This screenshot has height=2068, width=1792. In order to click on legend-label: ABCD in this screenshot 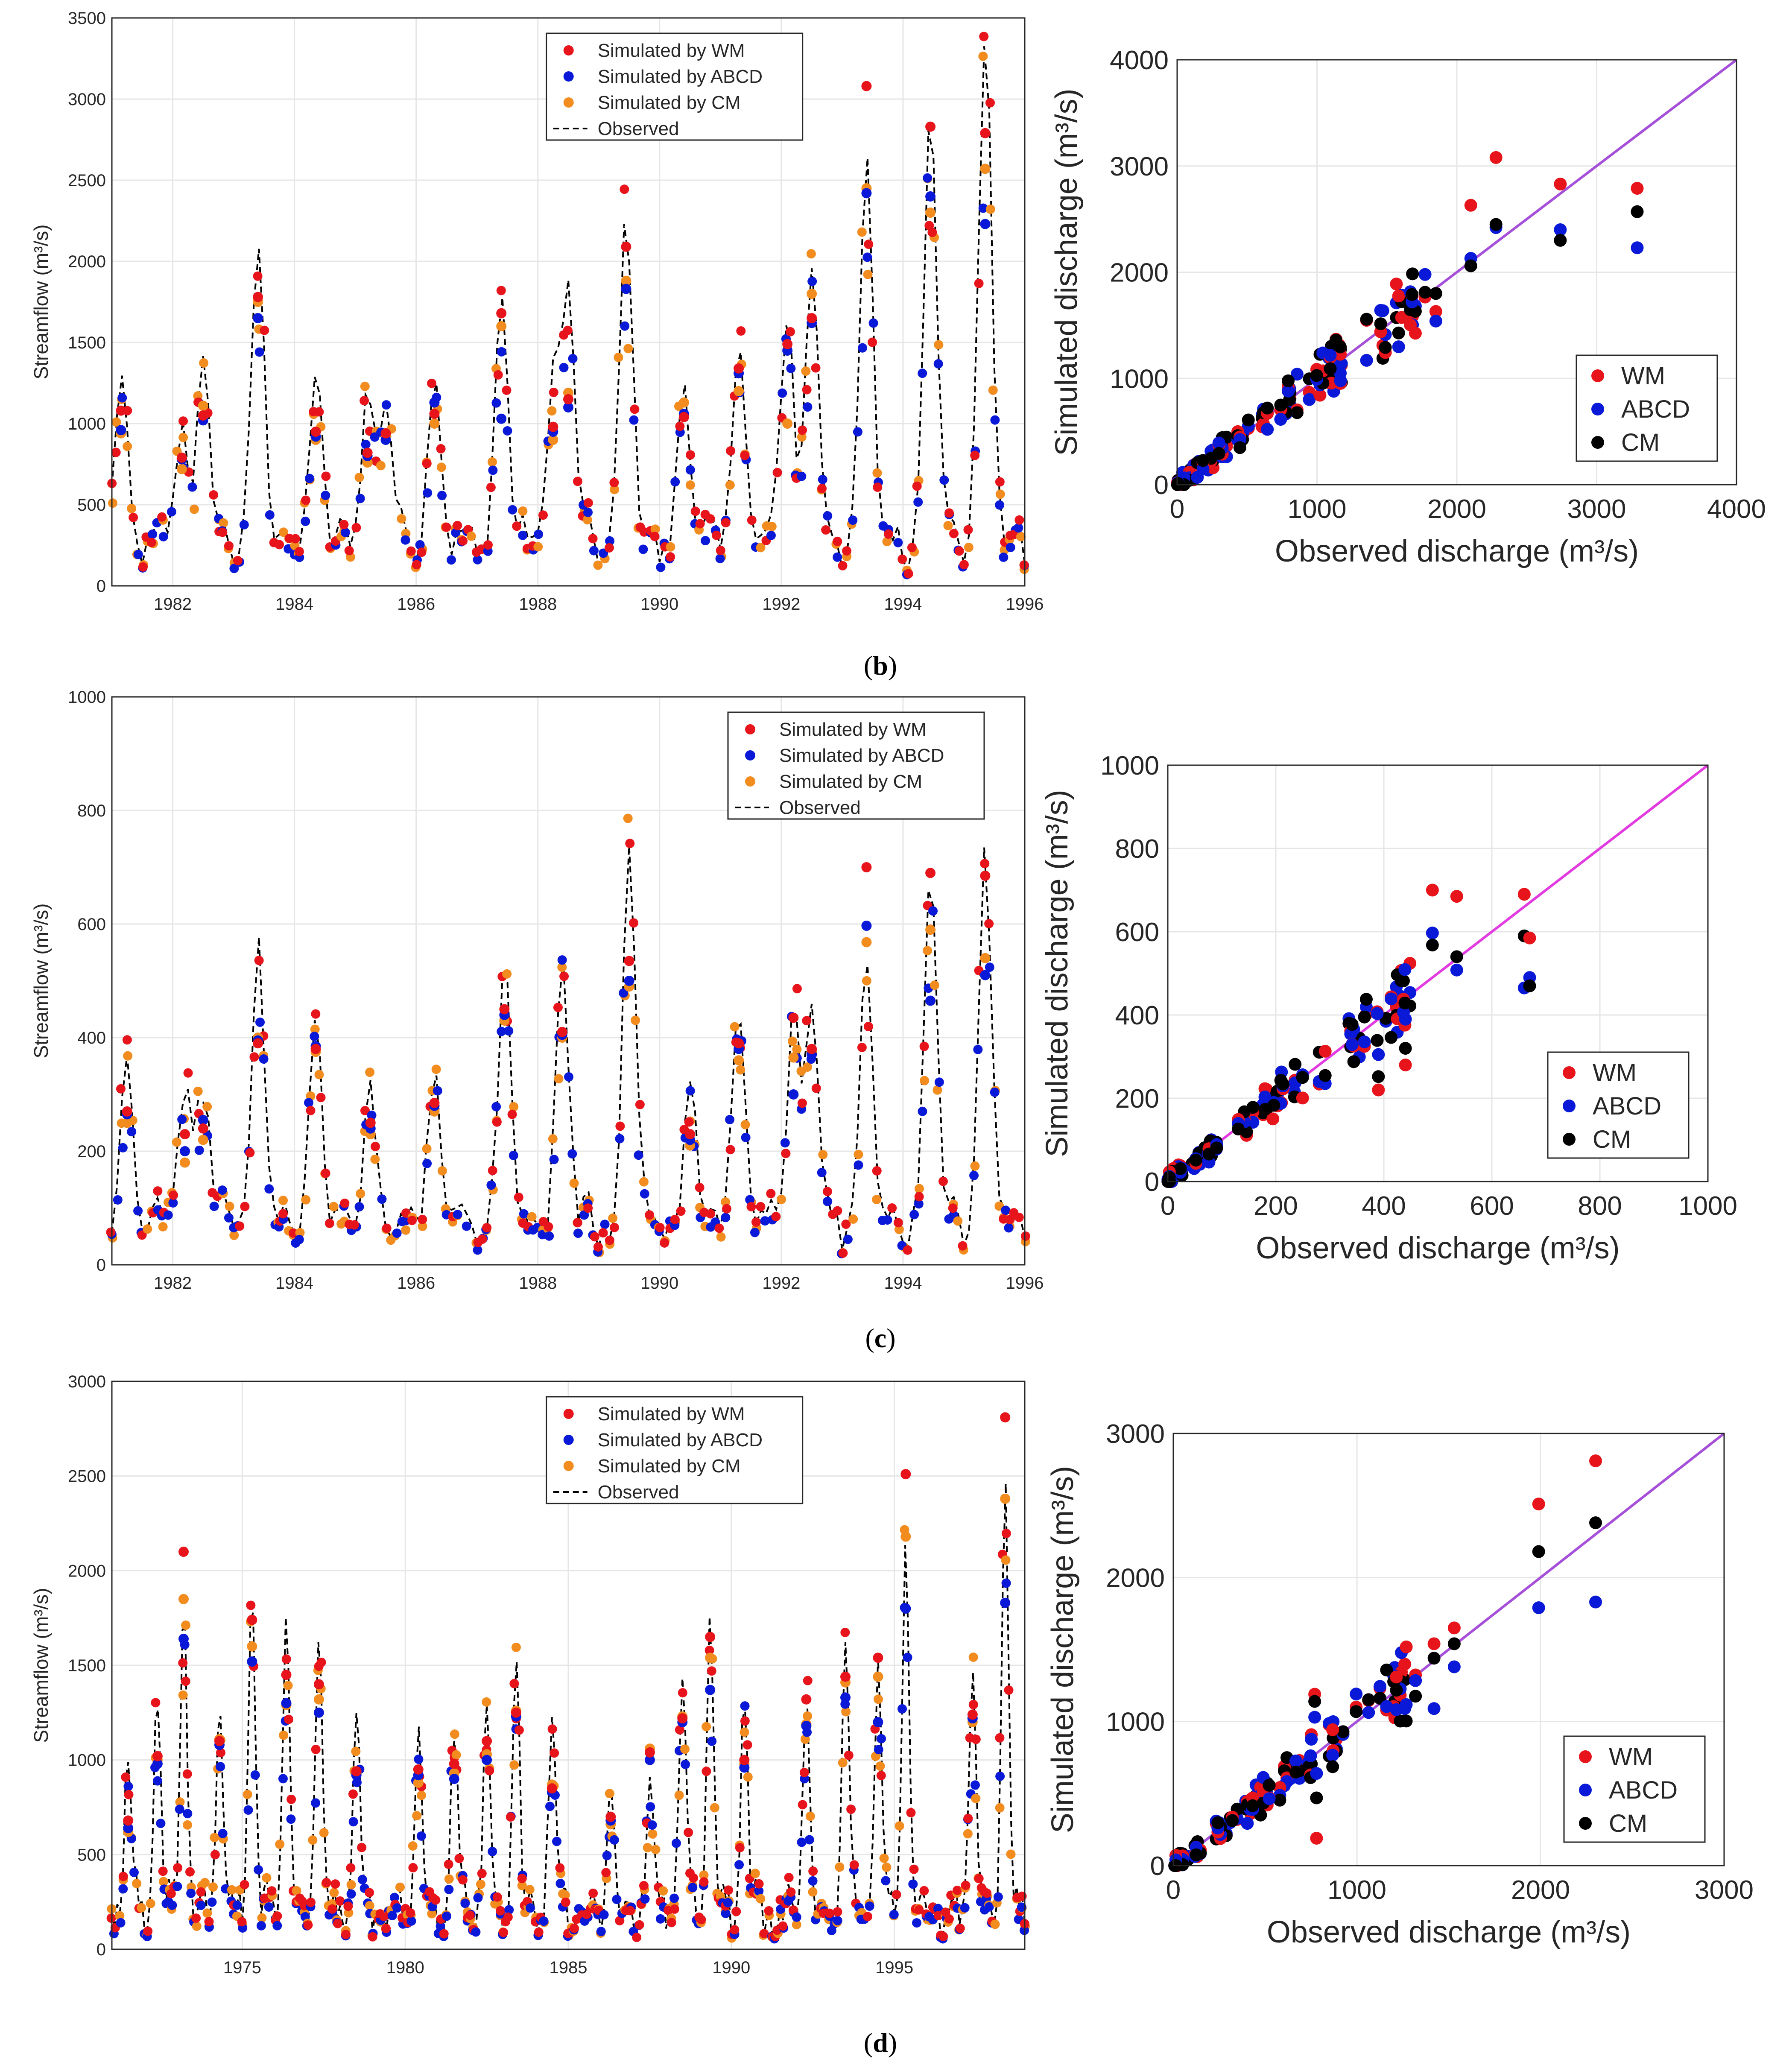, I will do `click(1655, 409)`.